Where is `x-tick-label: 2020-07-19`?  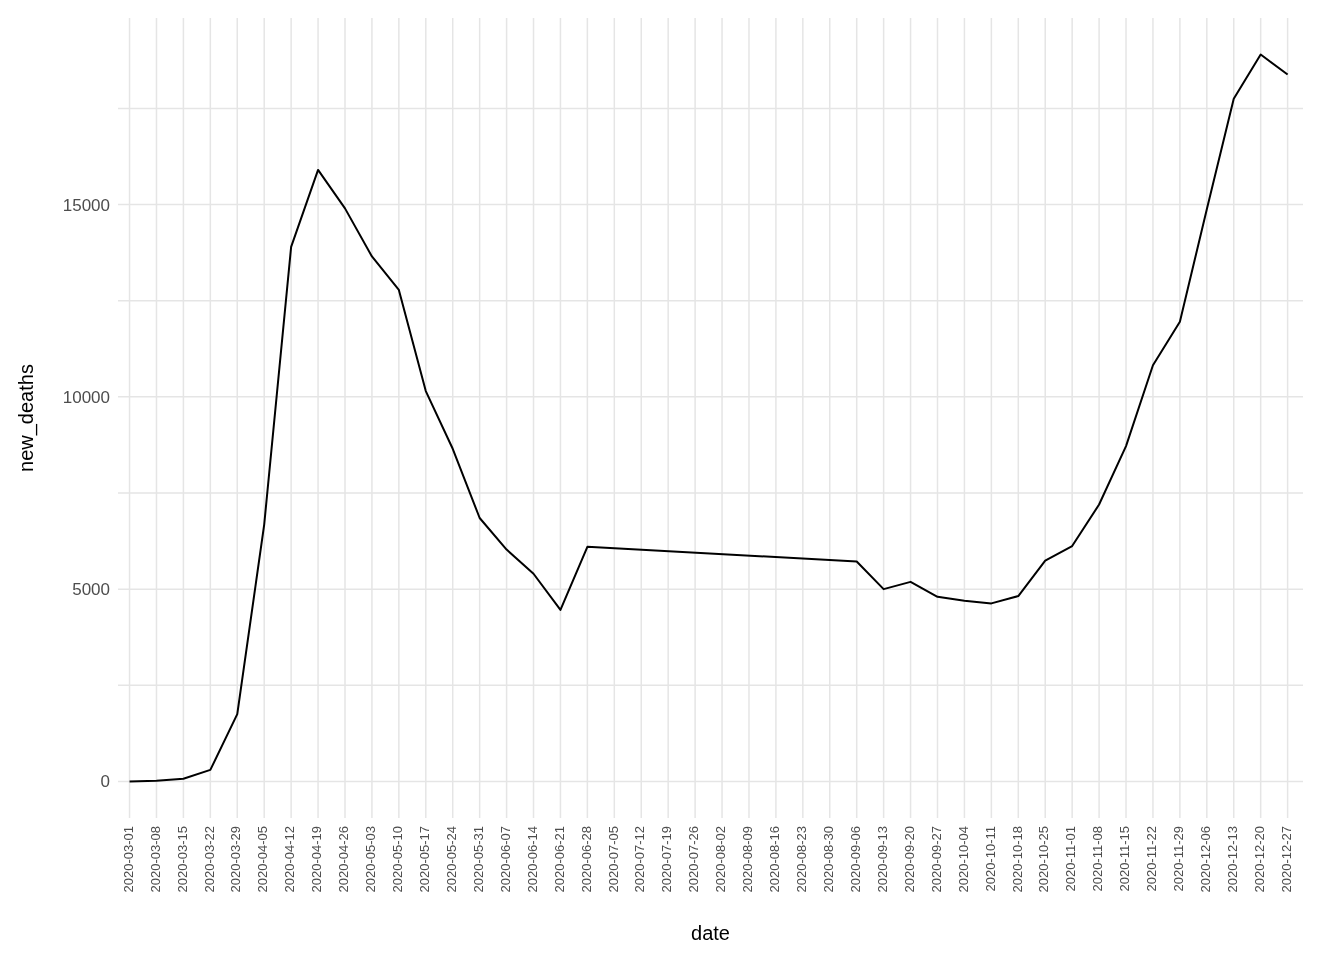
x-tick-label: 2020-07-19 is located at coordinates (667, 859).